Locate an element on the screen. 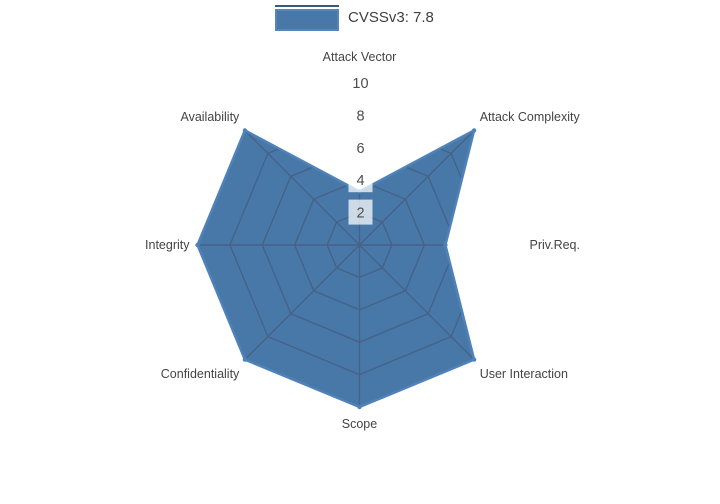 The image size is (720, 504). axis-label-priv-req: Priv.Req. is located at coordinates (555, 245).